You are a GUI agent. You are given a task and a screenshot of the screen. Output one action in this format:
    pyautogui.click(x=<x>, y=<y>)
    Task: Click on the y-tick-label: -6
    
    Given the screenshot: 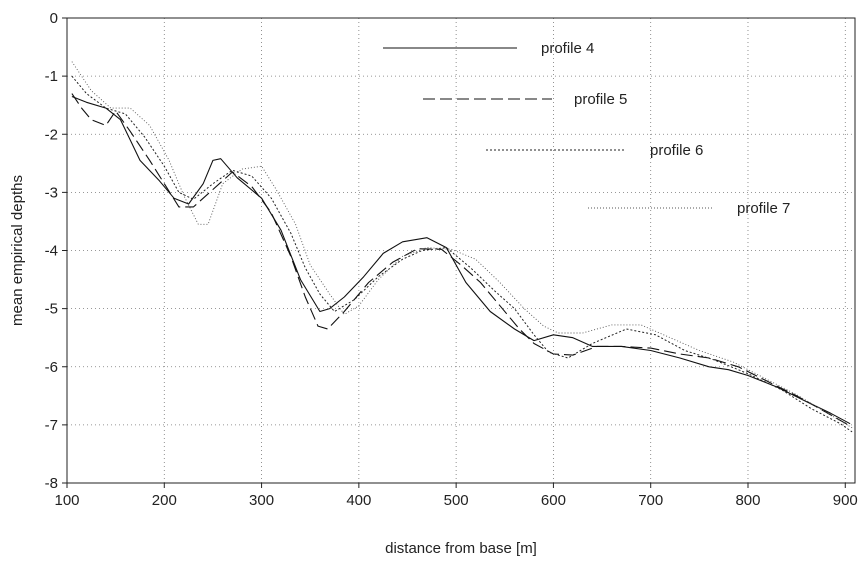 What is the action you would take?
    pyautogui.click(x=51, y=367)
    